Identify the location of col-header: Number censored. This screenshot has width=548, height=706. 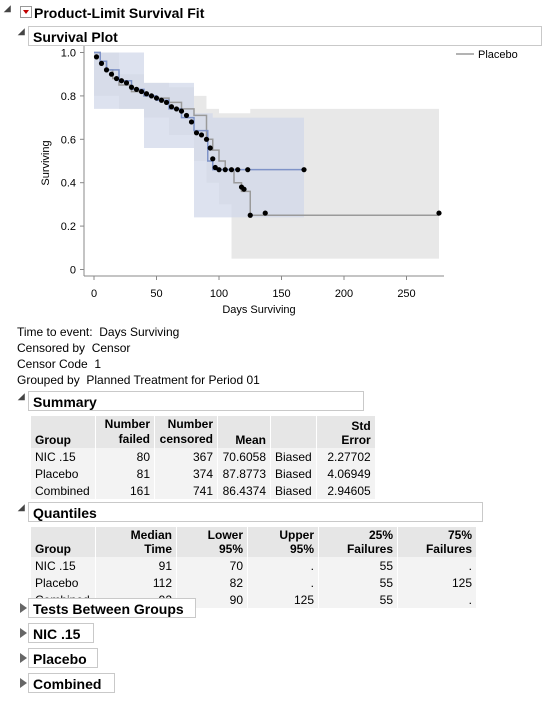
(186, 432).